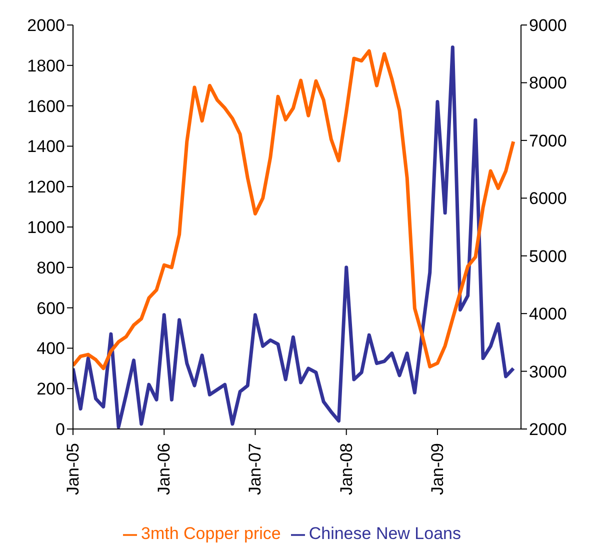 The image size is (594, 552). I want to click on x-tick-label: Jan-09, so click(437, 469).